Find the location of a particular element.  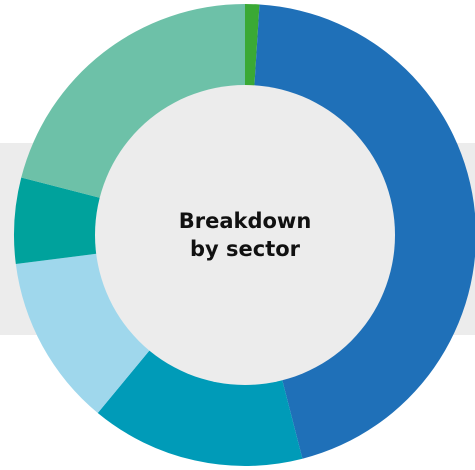

center-label: by sector is located at coordinates (245, 249).